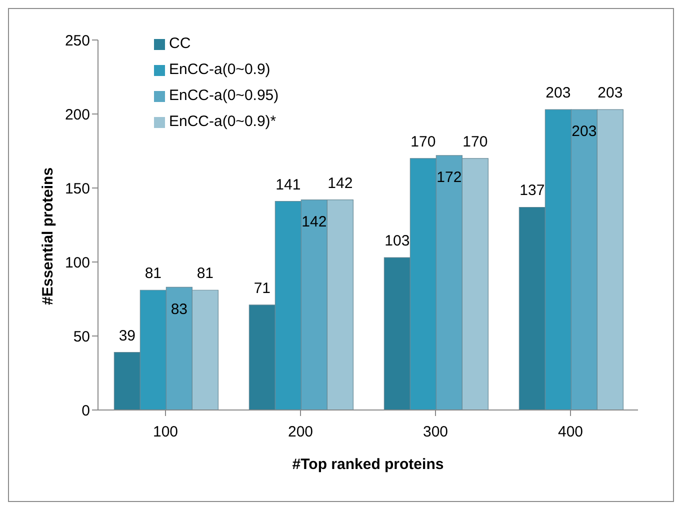 The height and width of the screenshot is (510, 682). I want to click on y-tick-label: 150, so click(77, 189).